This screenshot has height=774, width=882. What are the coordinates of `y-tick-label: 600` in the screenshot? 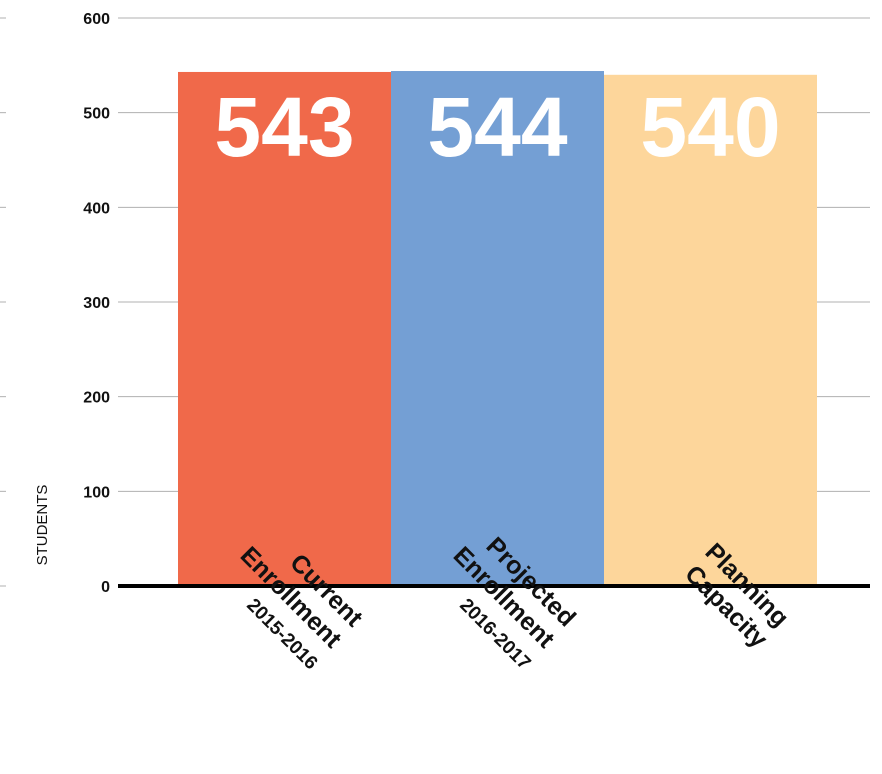 It's located at (96, 19).